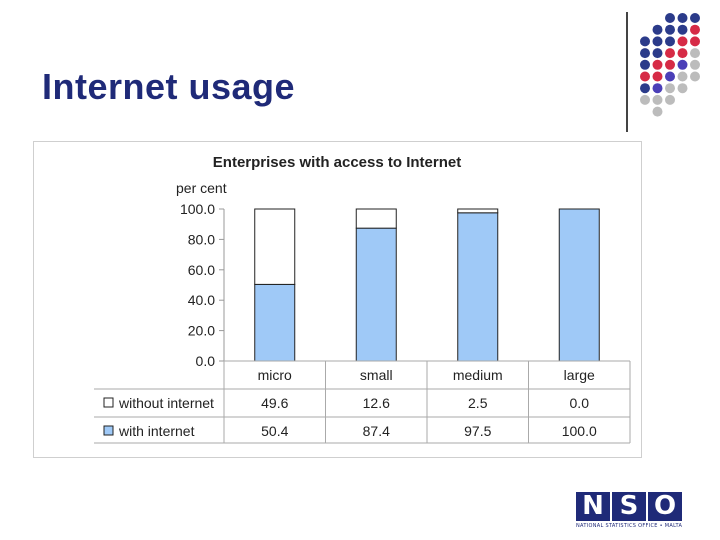 The height and width of the screenshot is (540, 720). Describe the element at coordinates (376, 403) in the screenshot. I see `data-table-value: 12.6` at that location.